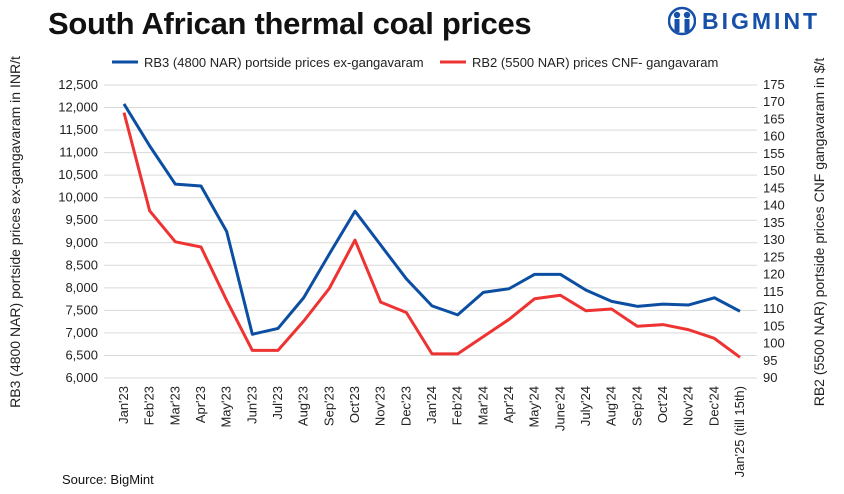 The image size is (844, 494). Describe the element at coordinates (761, 20) in the screenshot. I see `logo-text: BIGMINT` at that location.